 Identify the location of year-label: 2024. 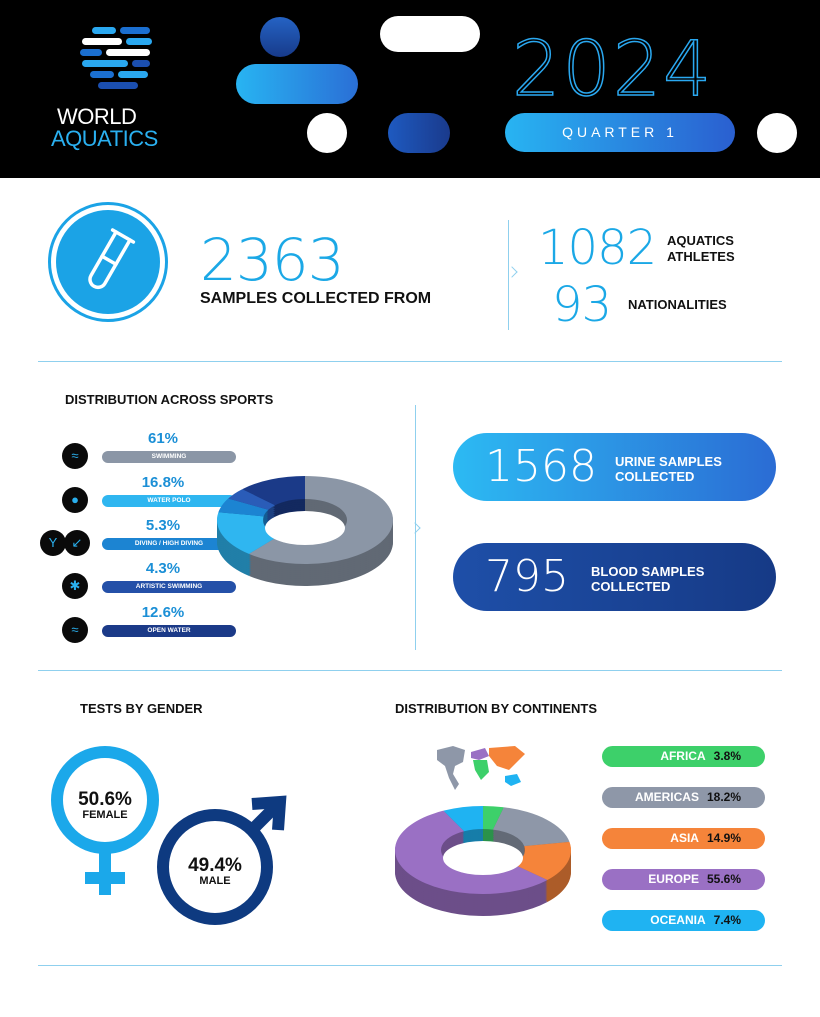
(612, 68).